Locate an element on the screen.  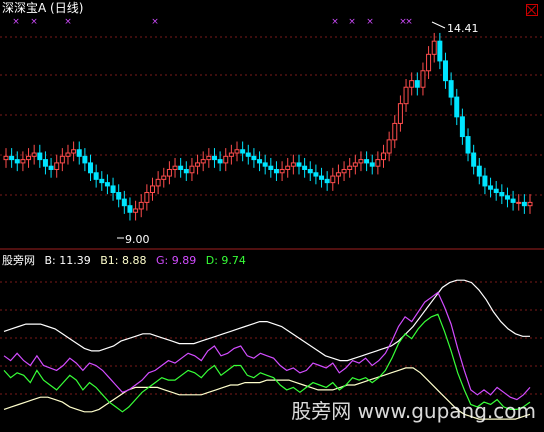
indicator-name: 股旁网 is located at coordinates (18, 260).